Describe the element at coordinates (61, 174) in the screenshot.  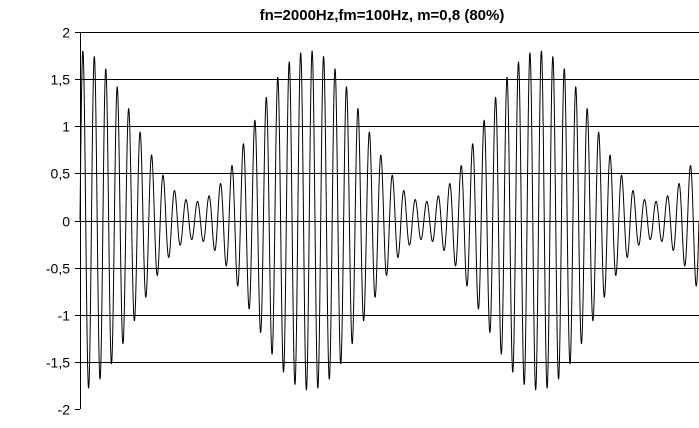
I see `y-tick-label: 0,5` at that location.